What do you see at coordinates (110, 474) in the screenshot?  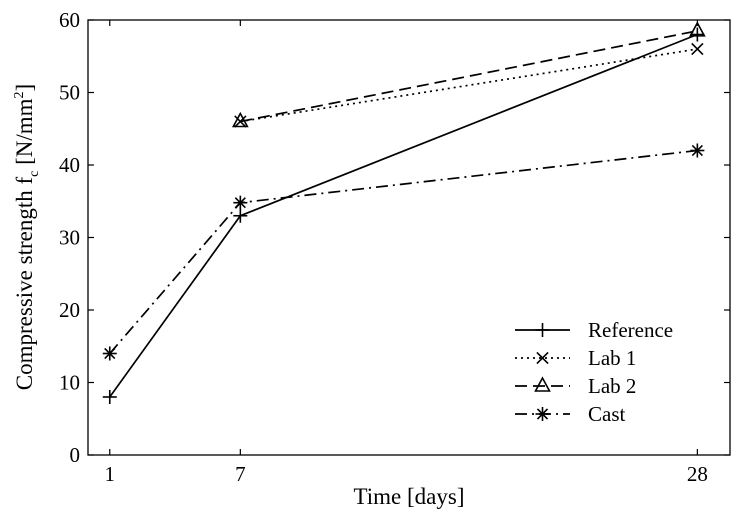 I see `x-tick-label: 1` at bounding box center [110, 474].